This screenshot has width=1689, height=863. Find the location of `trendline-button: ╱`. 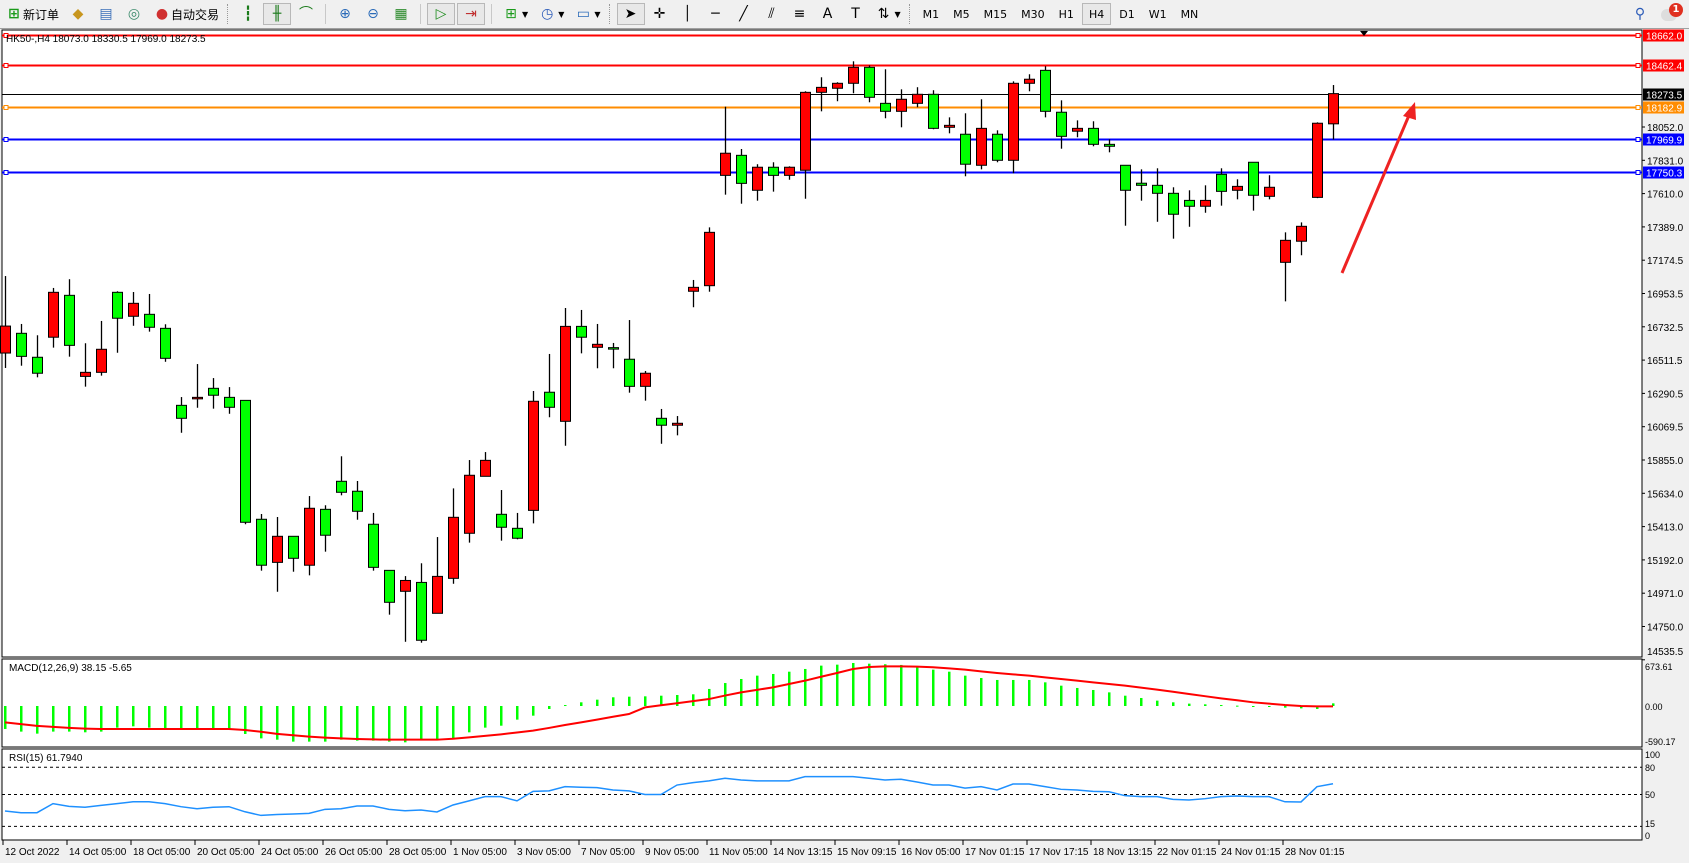

trendline-button: ╱ is located at coordinates (744, 14).